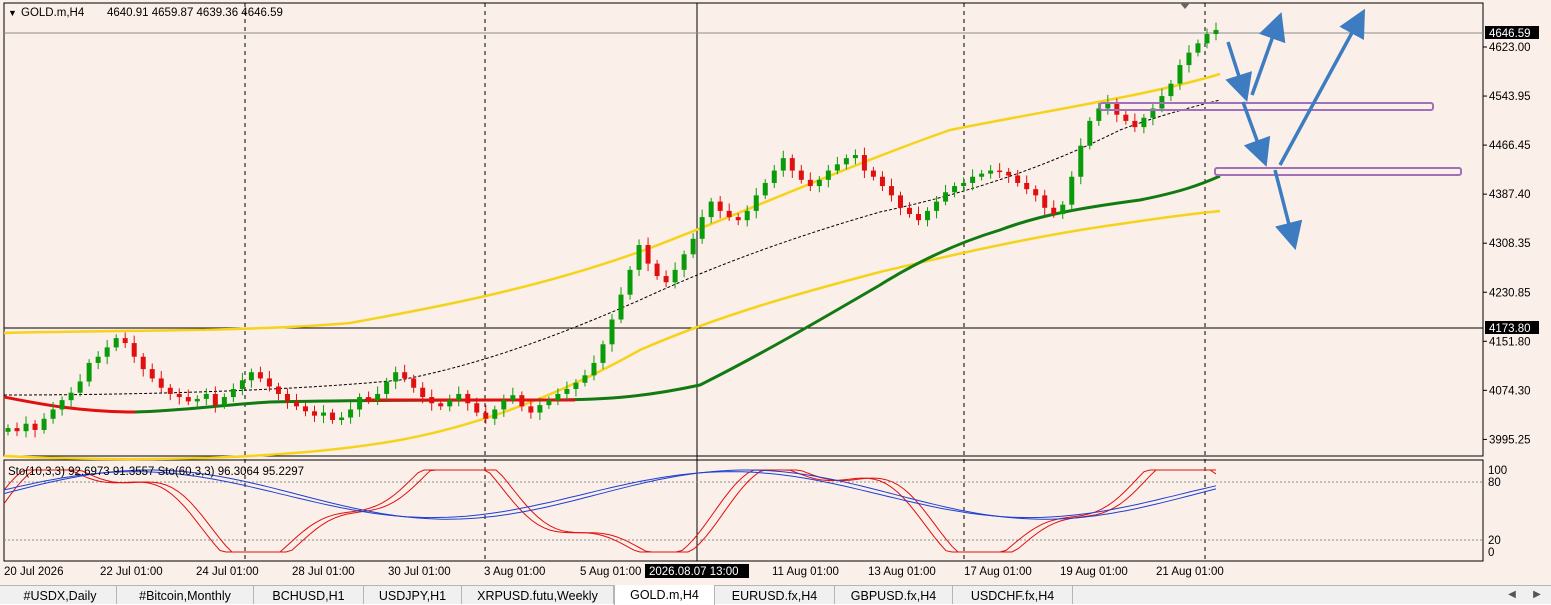 The height and width of the screenshot is (605, 1551). I want to click on tab-usdx-daily: #USDX,Daily, so click(60, 595).